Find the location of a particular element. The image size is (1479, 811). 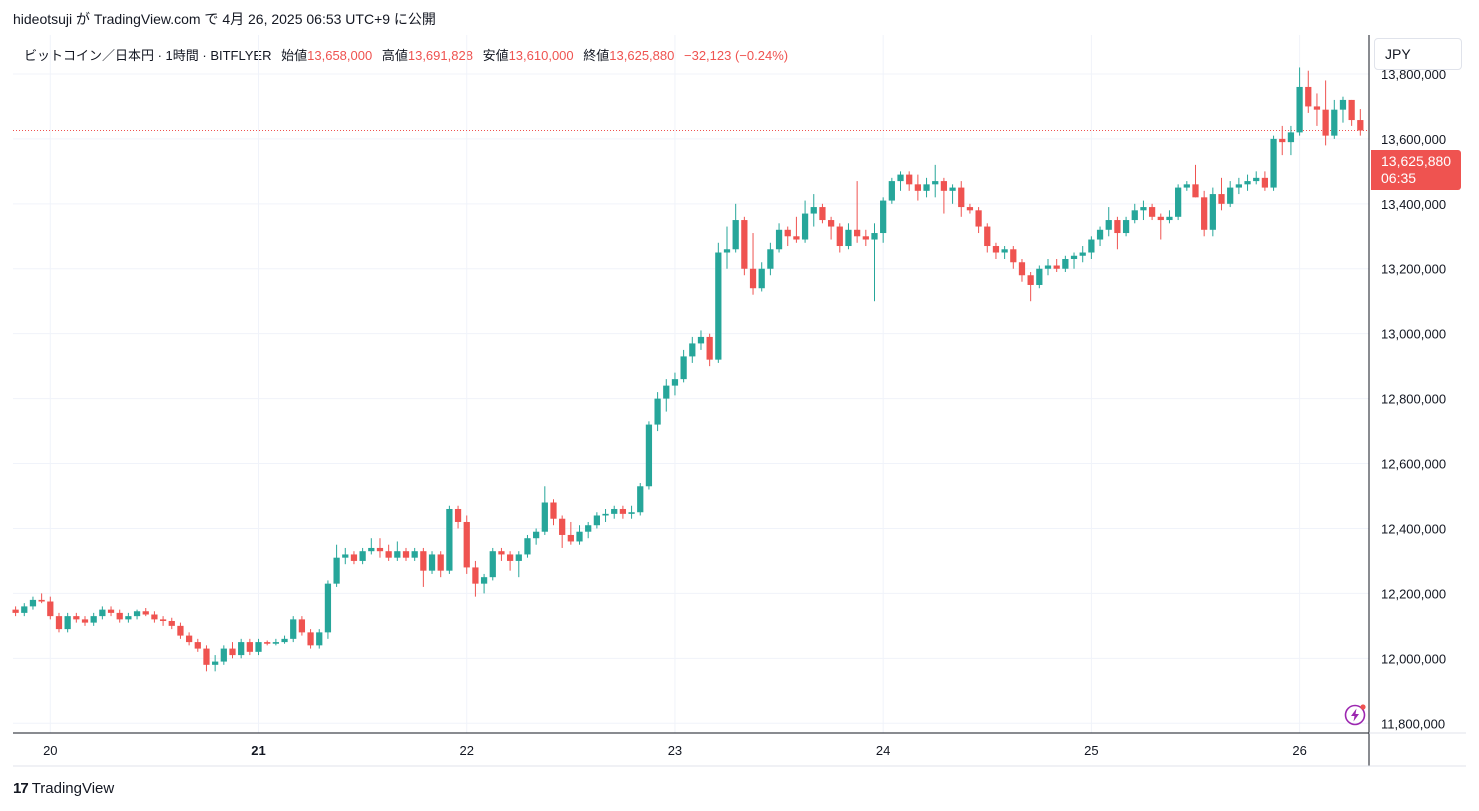

high-value: 13,691,828 is located at coordinates (440, 55).